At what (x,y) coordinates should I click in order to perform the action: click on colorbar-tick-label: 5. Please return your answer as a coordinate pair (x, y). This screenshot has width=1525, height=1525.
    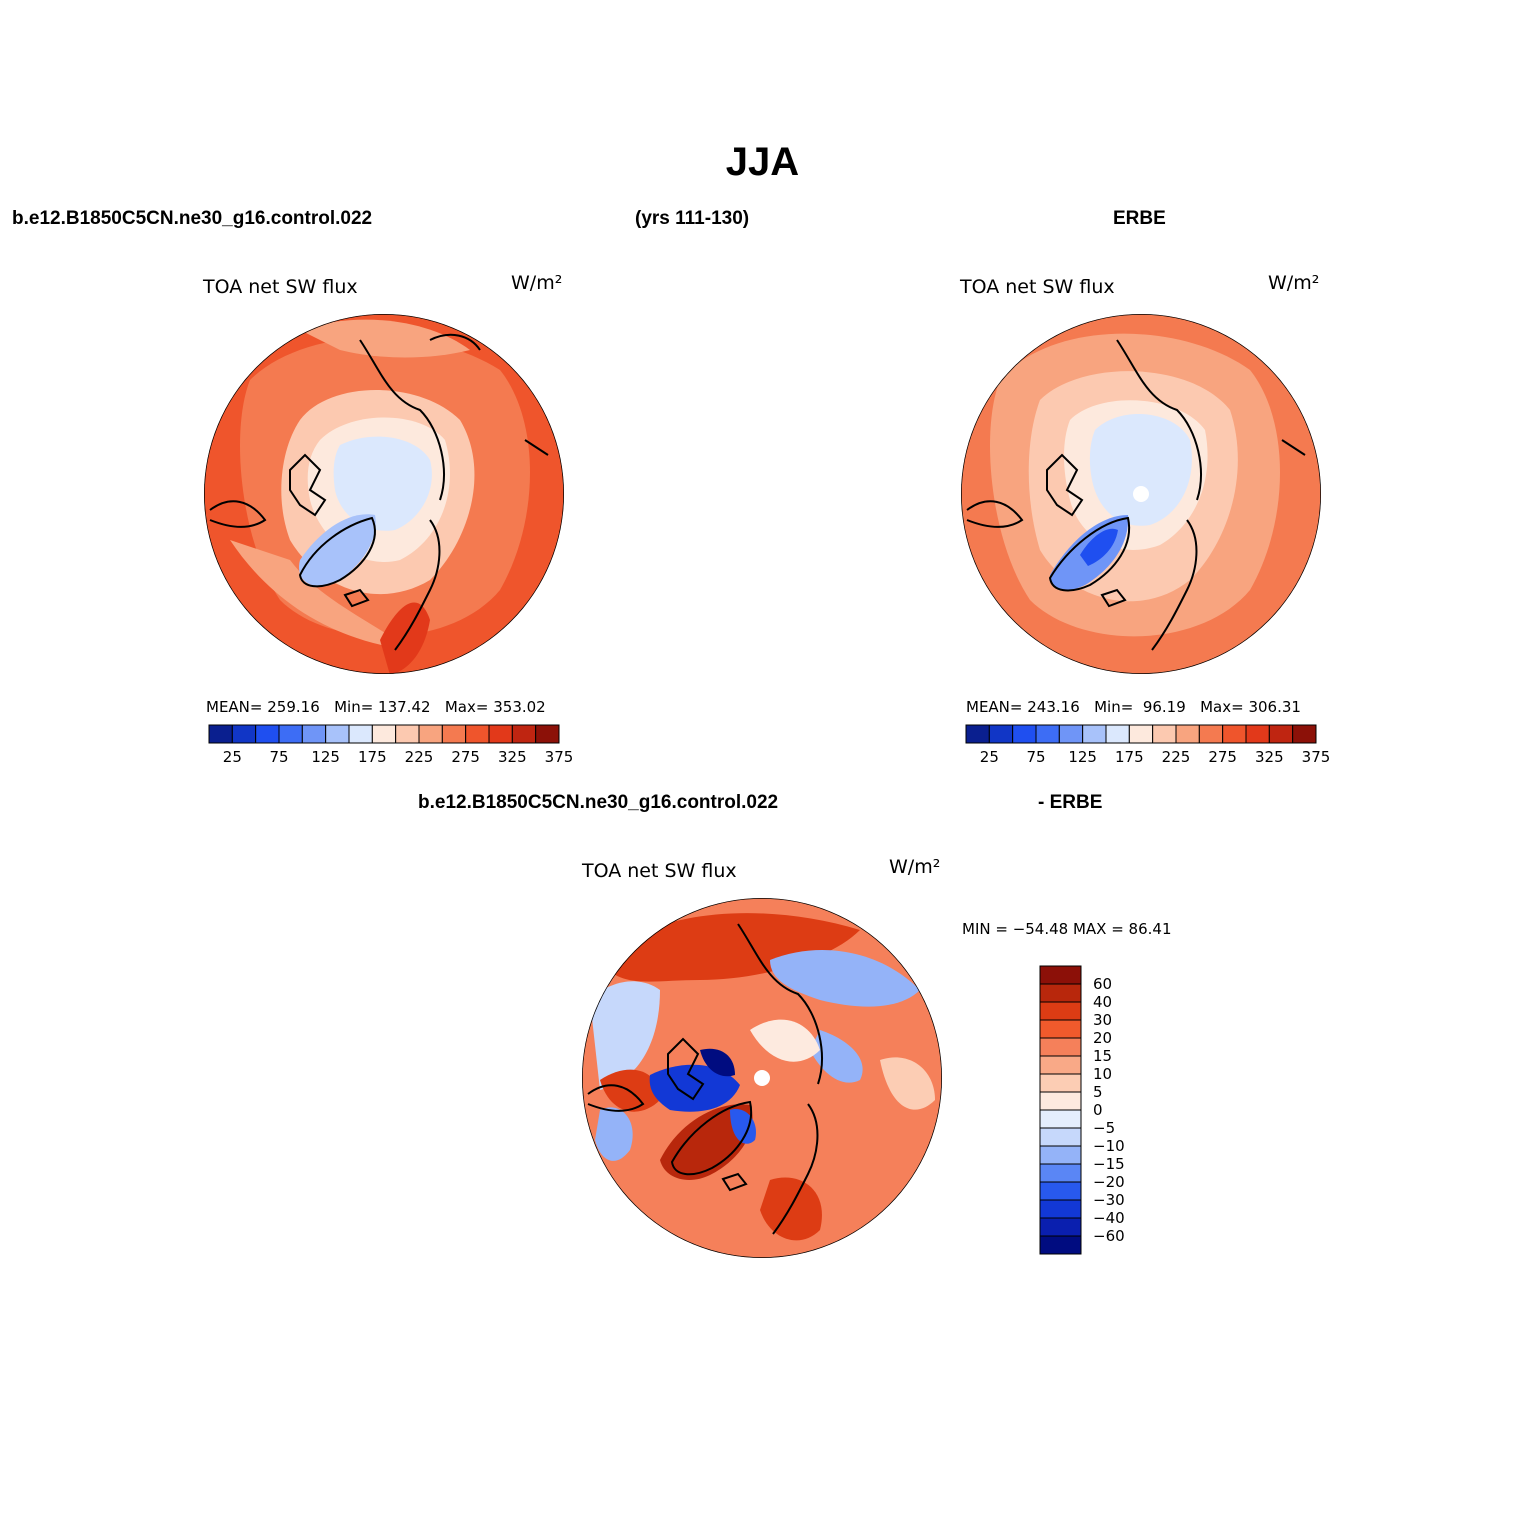
    Looking at the image, I should click on (1098, 1092).